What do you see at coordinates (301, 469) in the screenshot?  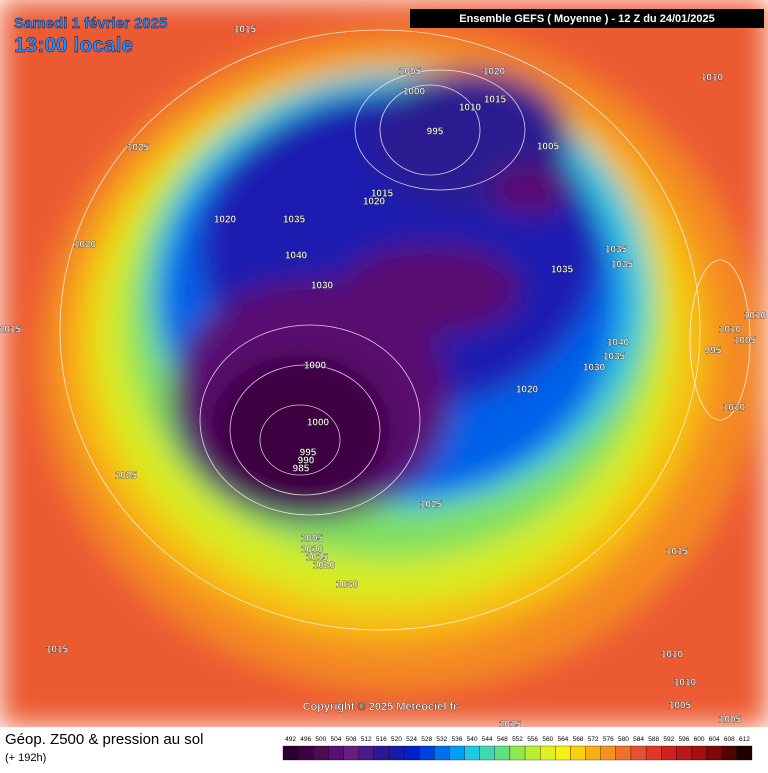 I see `isobar-label: 985` at bounding box center [301, 469].